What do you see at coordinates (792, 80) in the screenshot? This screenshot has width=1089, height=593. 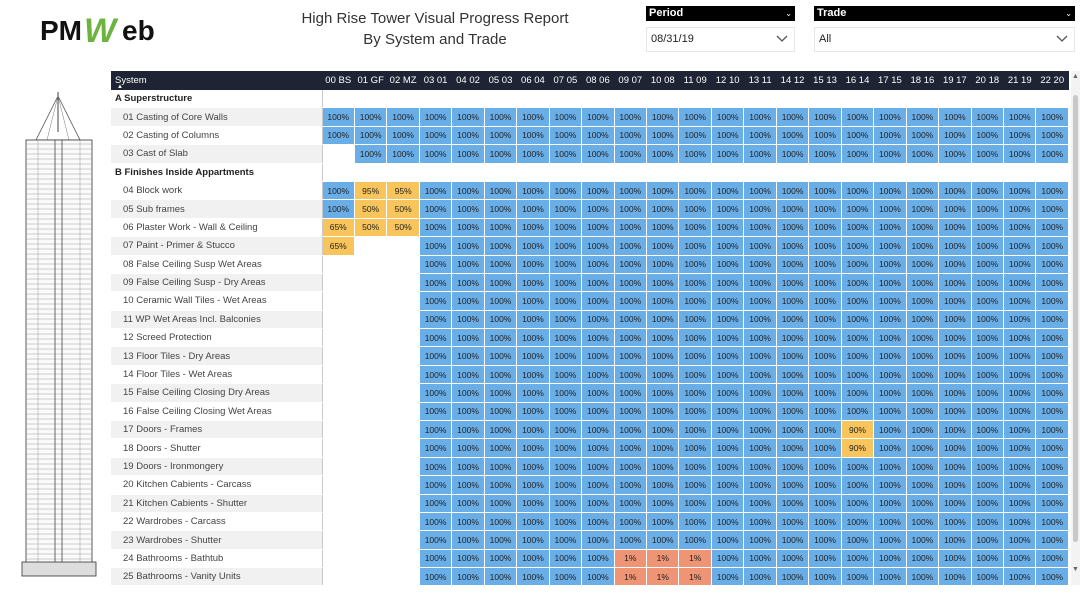 I see `column-header: 14 12` at bounding box center [792, 80].